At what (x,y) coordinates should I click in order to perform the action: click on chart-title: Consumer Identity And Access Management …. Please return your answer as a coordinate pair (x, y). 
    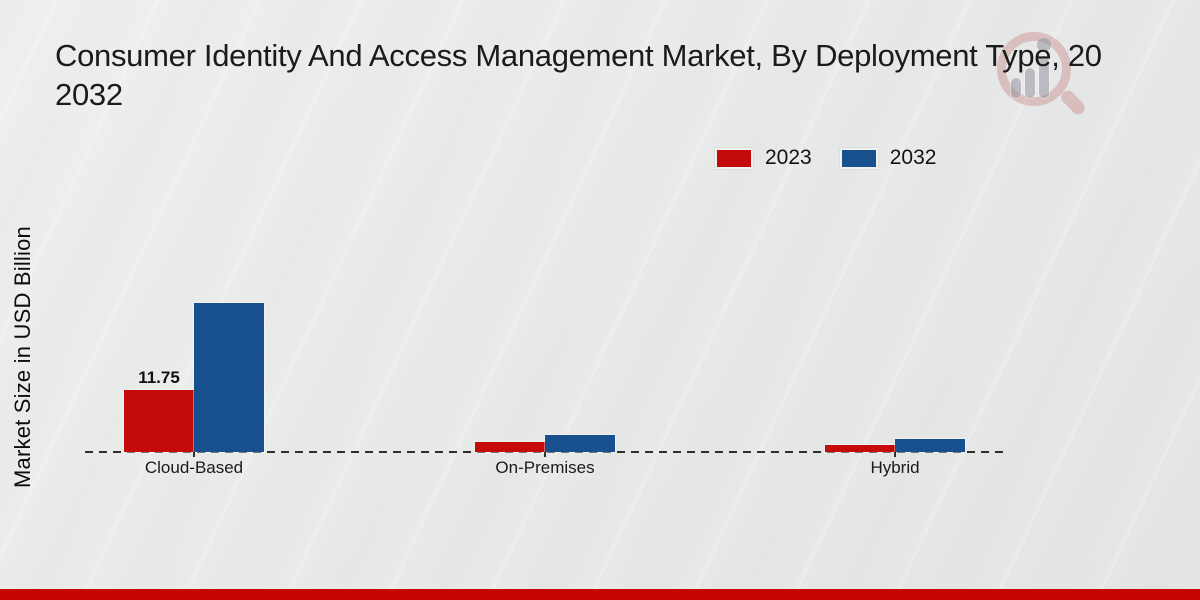
    Looking at the image, I should click on (627, 75).